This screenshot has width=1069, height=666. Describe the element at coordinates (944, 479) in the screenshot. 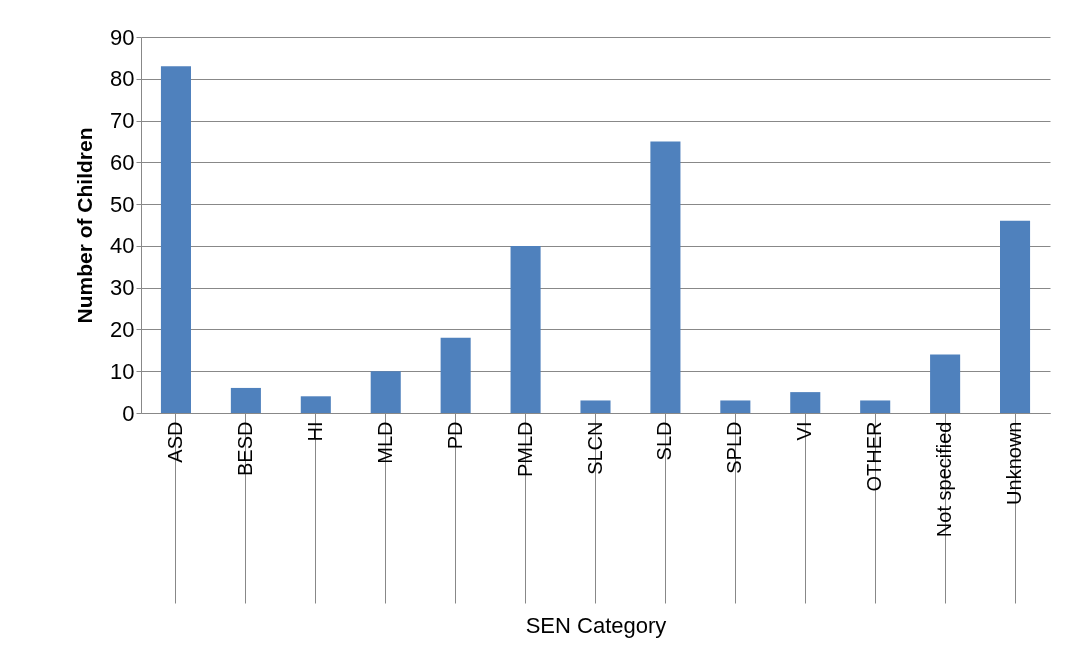

I see `x-tick-label: Not specified` at that location.